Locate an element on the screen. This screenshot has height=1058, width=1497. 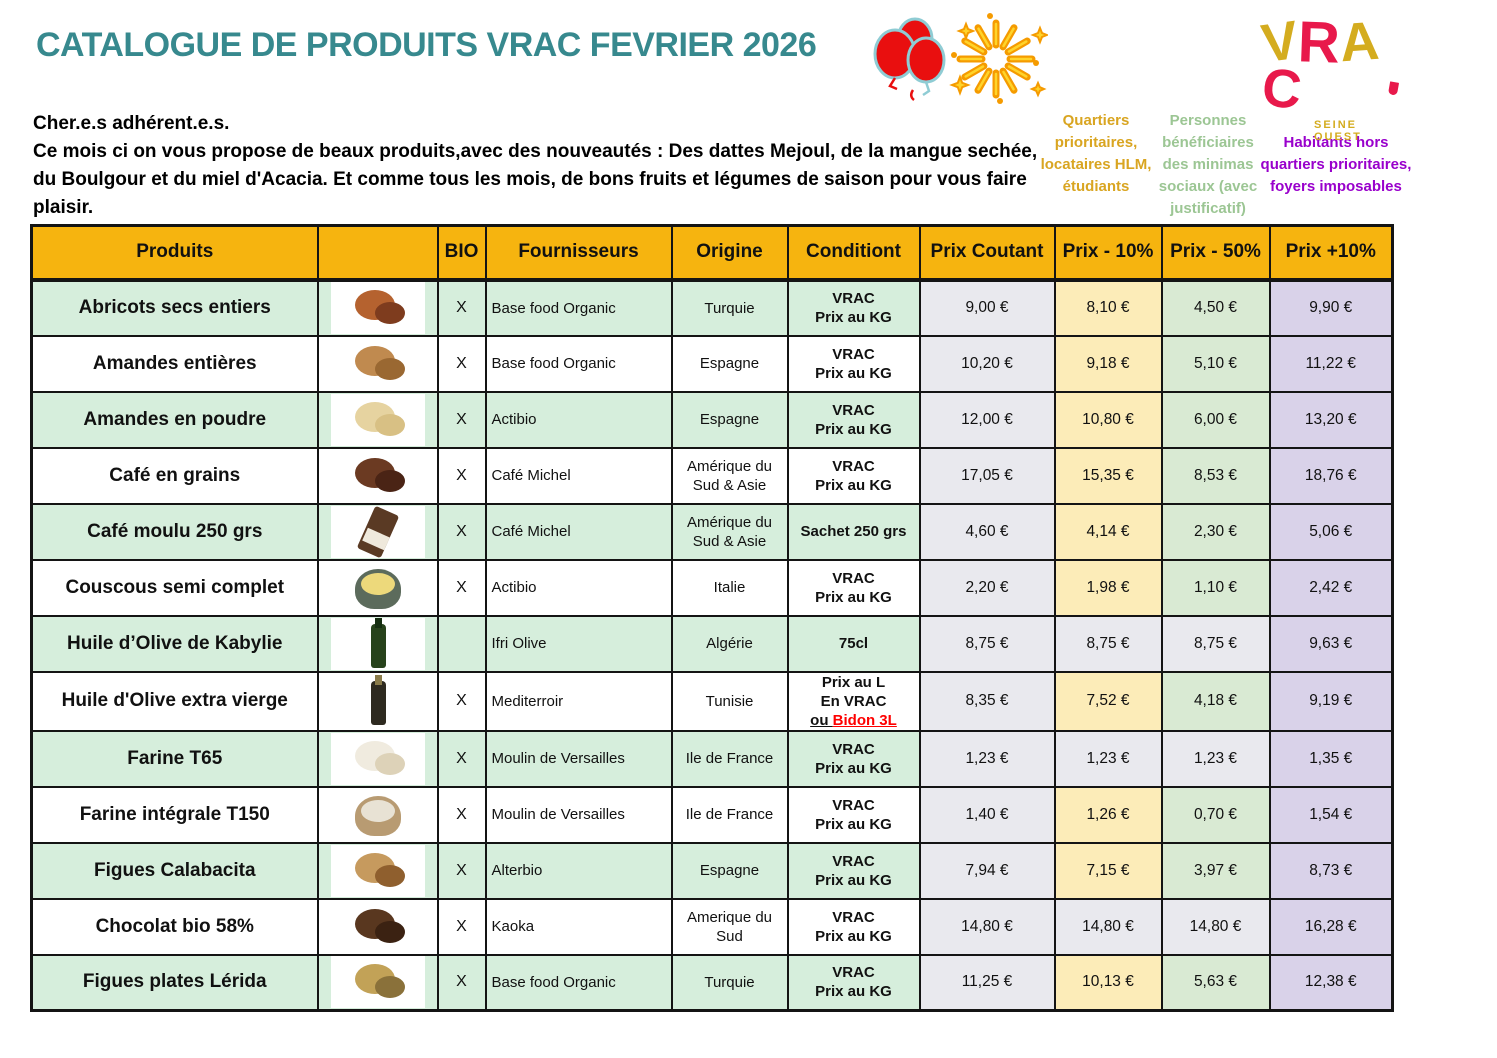
prix-moins-50: 4,50 € is located at coordinates (1215, 307).